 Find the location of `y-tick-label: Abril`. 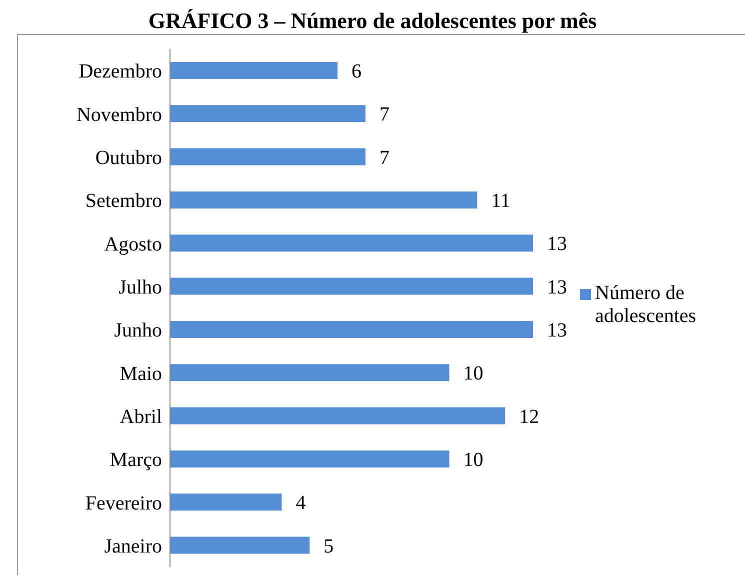

y-tick-label: Abril is located at coordinates (141, 417).